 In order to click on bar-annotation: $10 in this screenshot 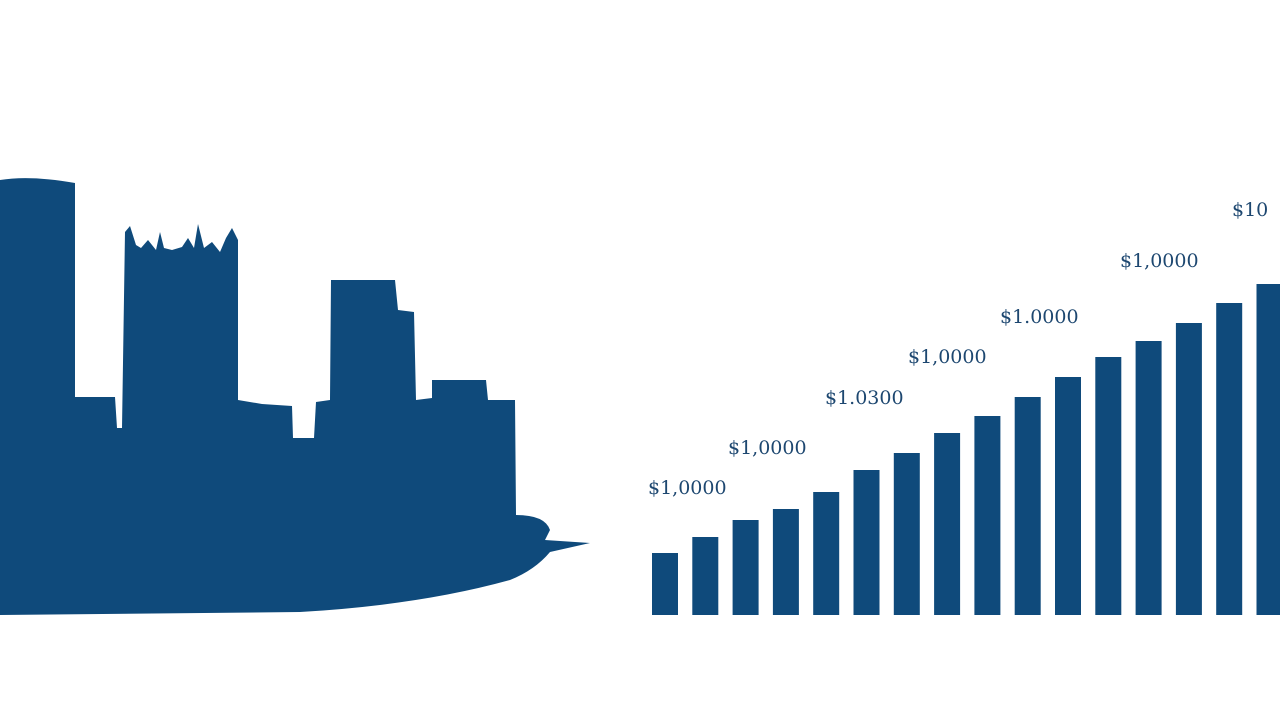, I will do `click(1250, 210)`.